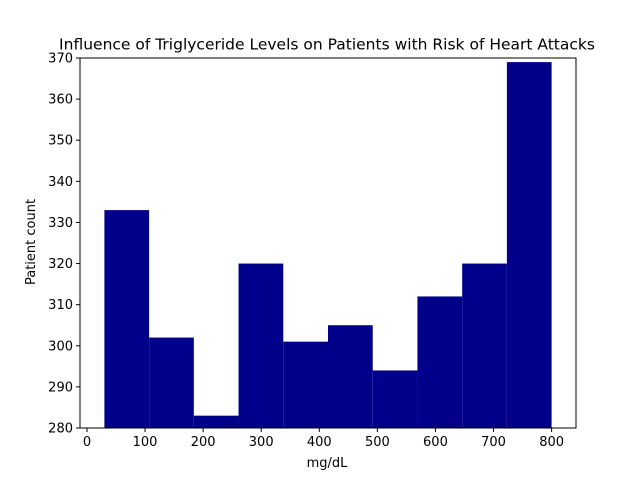 The image size is (640, 480). I want to click on x-tick-label: 400, so click(319, 442).